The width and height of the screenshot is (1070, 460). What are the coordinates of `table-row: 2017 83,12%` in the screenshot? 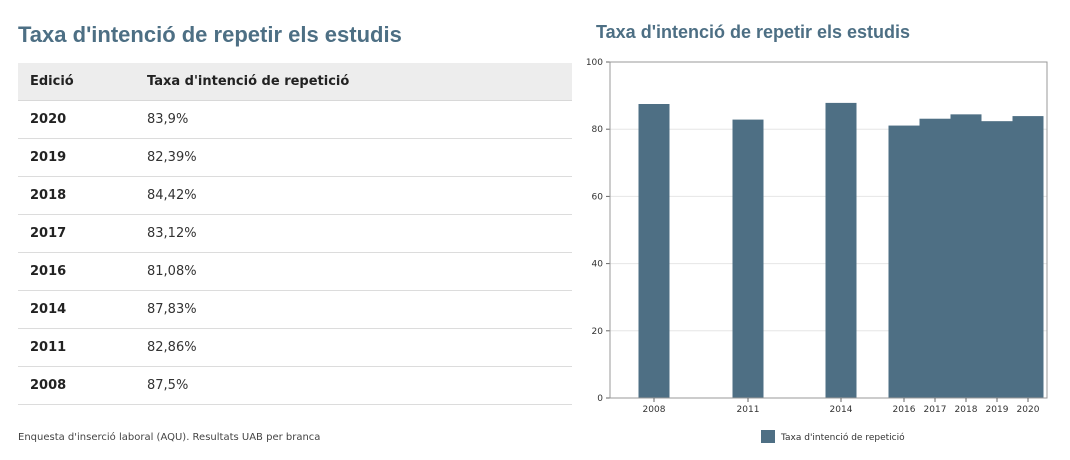 It's located at (295, 233).